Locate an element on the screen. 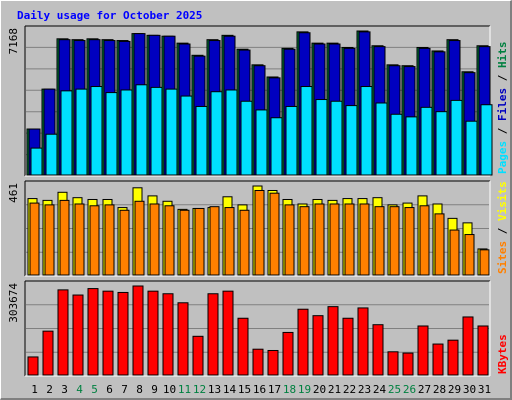 The height and width of the screenshot is (400, 512). day-tick-label: 11 is located at coordinates (184, 389).